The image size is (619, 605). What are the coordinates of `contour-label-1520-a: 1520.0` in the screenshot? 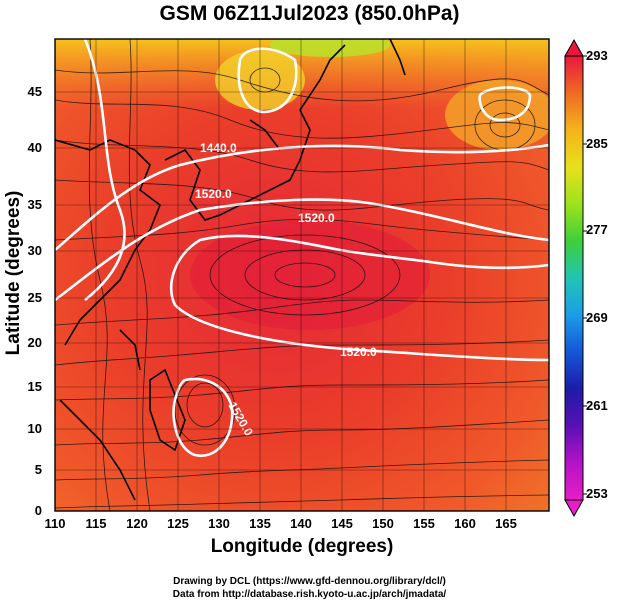 It's located at (213, 194).